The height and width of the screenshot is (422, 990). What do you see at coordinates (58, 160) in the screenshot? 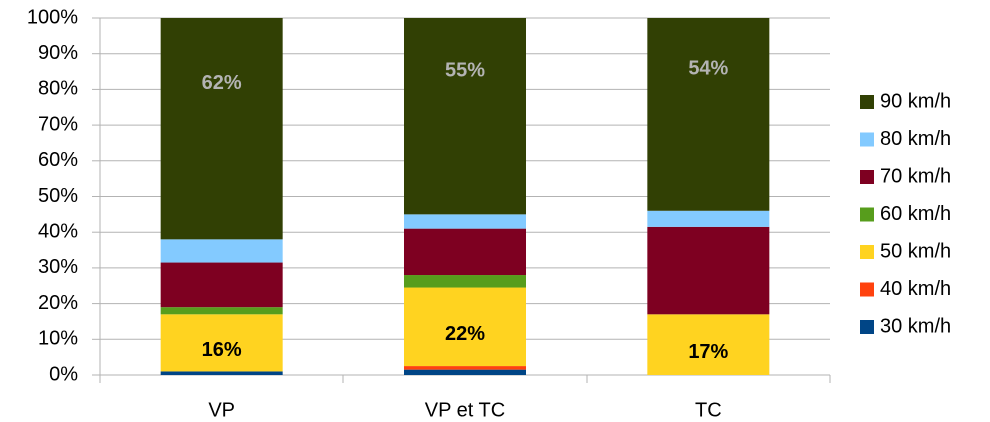
I see `y-tick-label: 60%` at bounding box center [58, 160].